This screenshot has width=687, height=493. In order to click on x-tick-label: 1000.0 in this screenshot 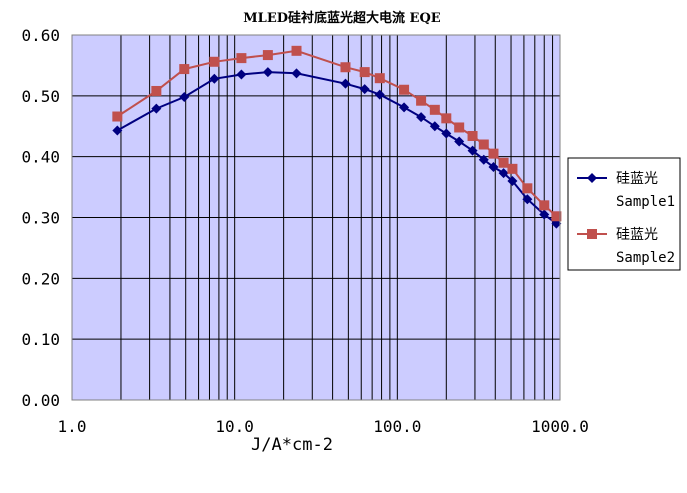, I will do `click(560, 426)`.